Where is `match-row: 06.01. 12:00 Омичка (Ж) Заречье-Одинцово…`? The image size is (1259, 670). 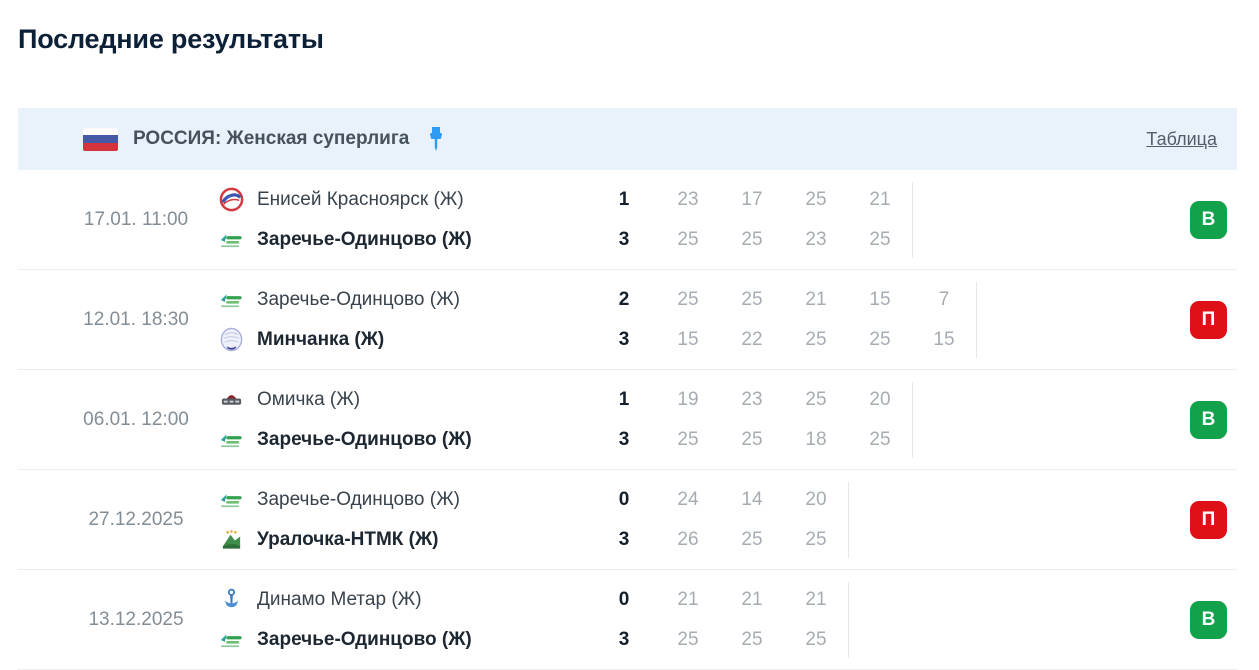 match-row: 06.01. 12:00 Омичка (Ж) Заречье-Одинцово… is located at coordinates (627, 420).